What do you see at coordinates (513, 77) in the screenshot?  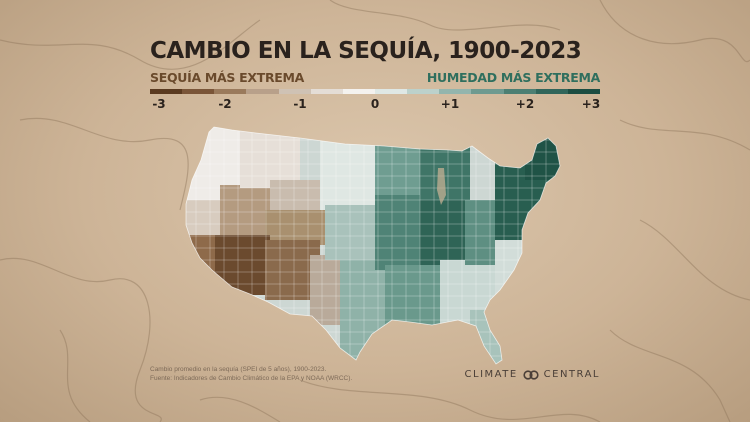 I see `legend-wet-label: HUMEDAD MÁS EXTREMA` at bounding box center [513, 77].